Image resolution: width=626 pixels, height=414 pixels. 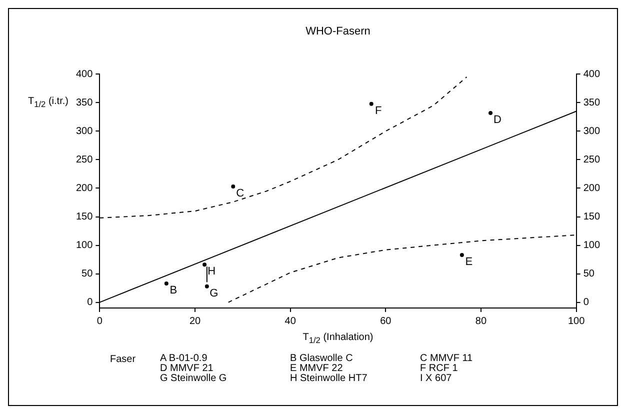 What do you see at coordinates (214, 293) in the screenshot?
I see `data-label: G` at bounding box center [214, 293].